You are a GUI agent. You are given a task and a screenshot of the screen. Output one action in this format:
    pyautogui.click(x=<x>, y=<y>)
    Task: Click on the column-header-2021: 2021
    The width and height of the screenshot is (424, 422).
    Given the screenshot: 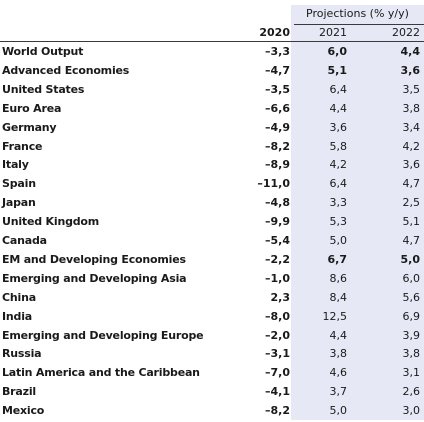 What is the action you would take?
    pyautogui.click(x=333, y=32)
    